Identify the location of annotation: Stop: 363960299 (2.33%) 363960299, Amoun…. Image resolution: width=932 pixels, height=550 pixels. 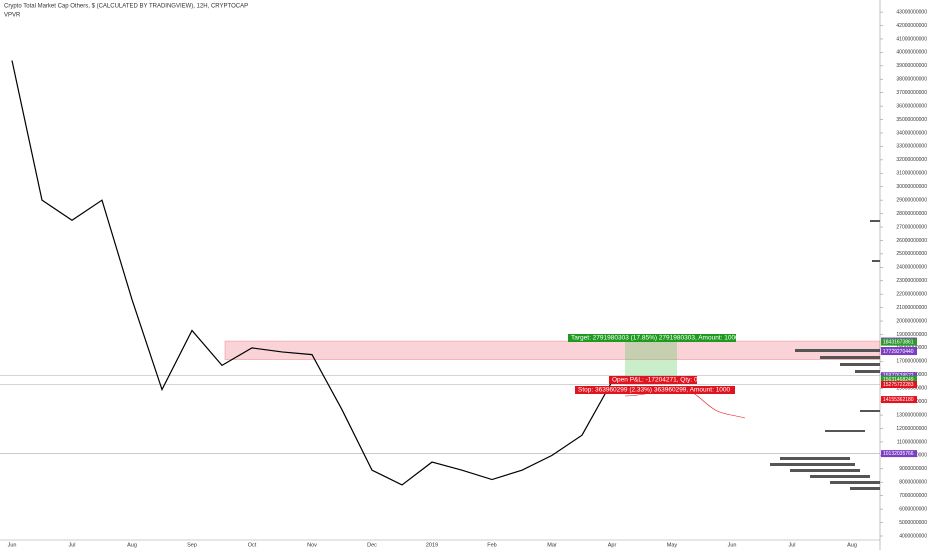
(654, 390).